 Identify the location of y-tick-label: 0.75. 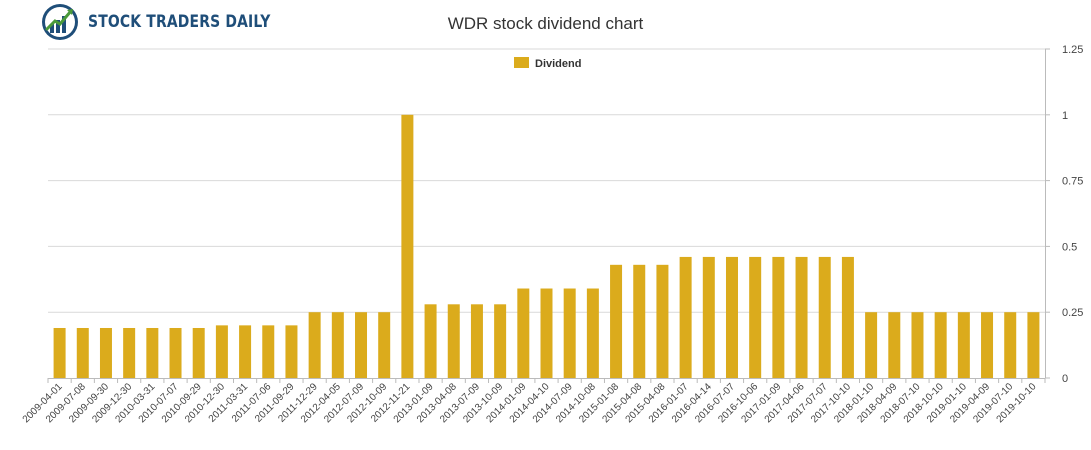
(1072, 182).